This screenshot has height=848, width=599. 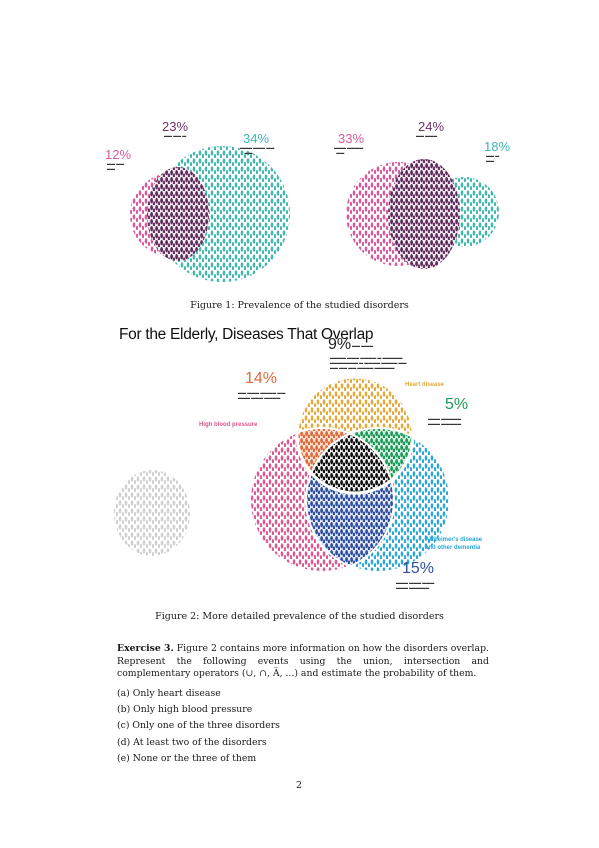 What do you see at coordinates (497, 146) in the screenshot?
I see `fig1-right-pct-3: 18%` at bounding box center [497, 146].